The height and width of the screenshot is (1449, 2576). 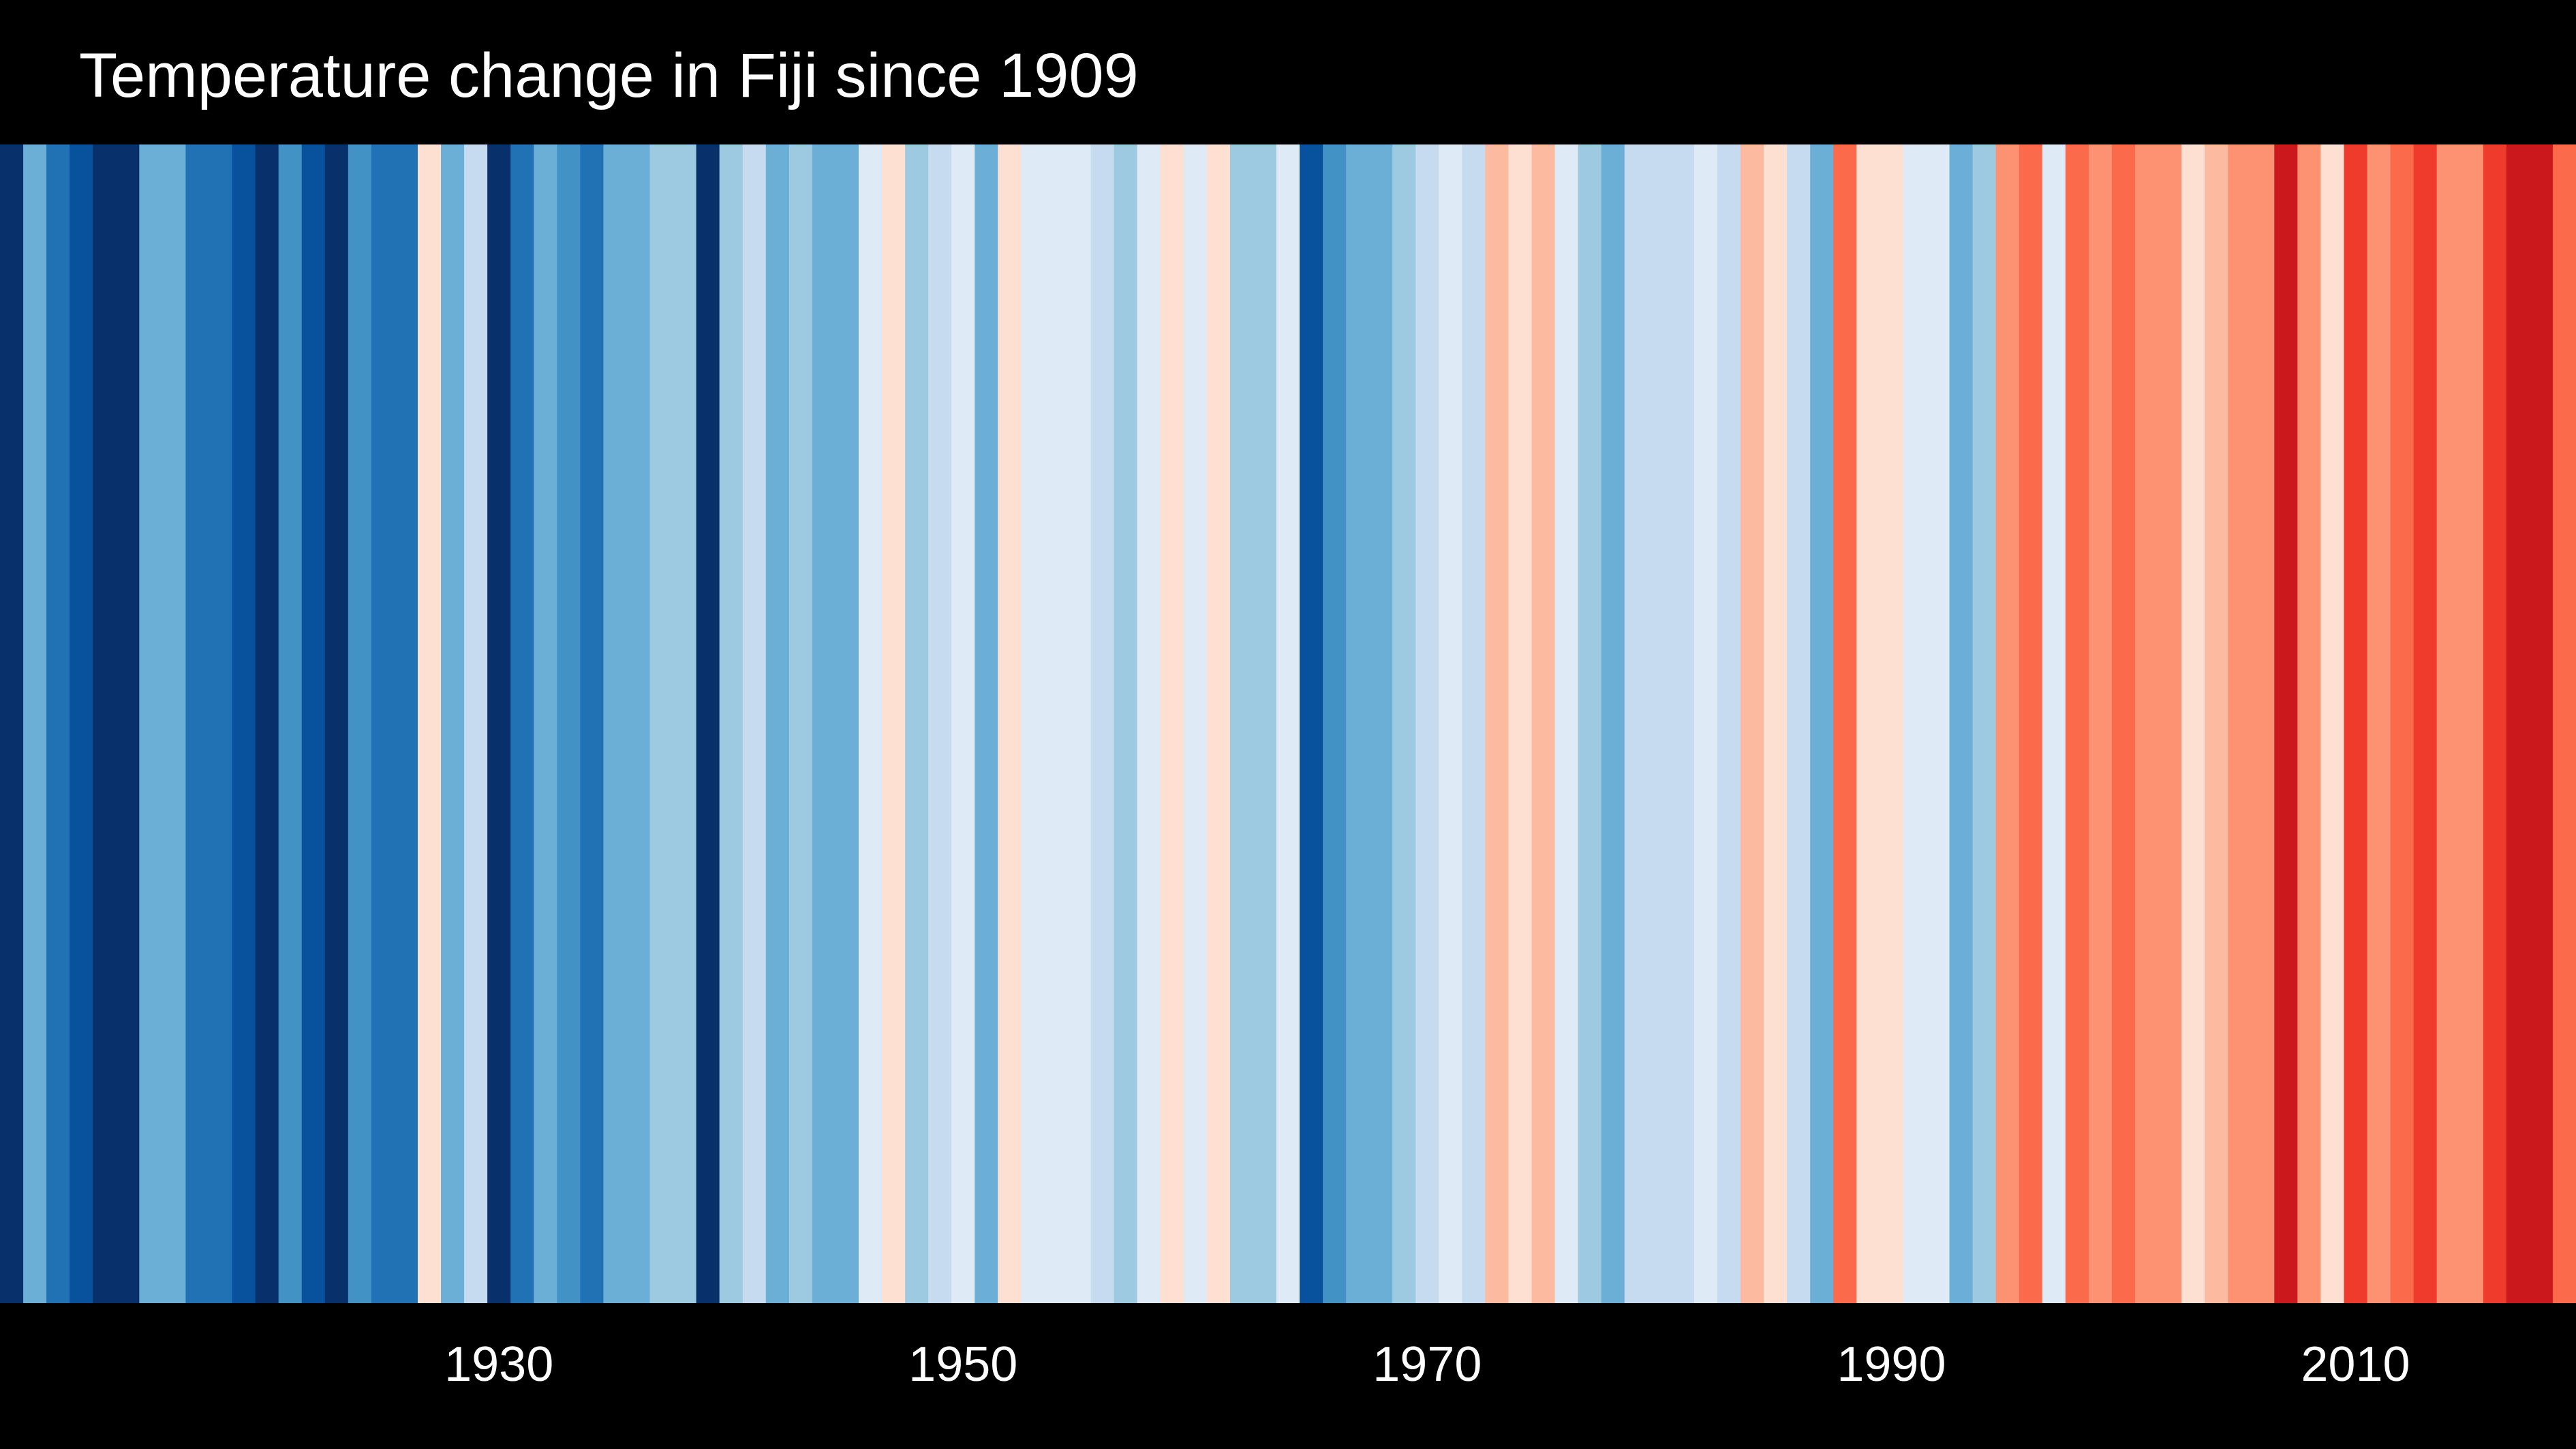 What do you see at coordinates (609, 75) in the screenshot?
I see `chart-title: Temperature change in Fiji since 1909` at bounding box center [609, 75].